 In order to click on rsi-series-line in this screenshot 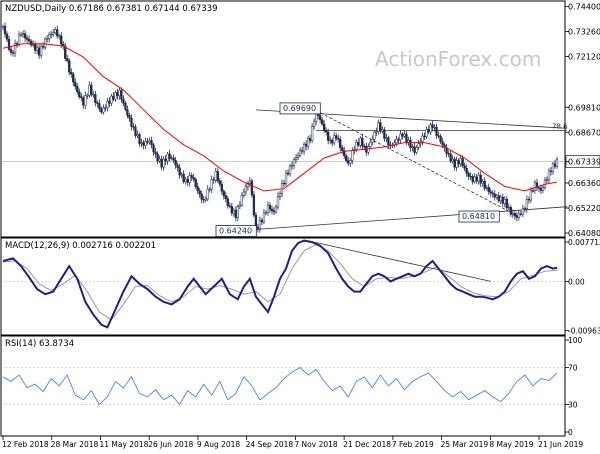, I will do `click(280, 386)`.